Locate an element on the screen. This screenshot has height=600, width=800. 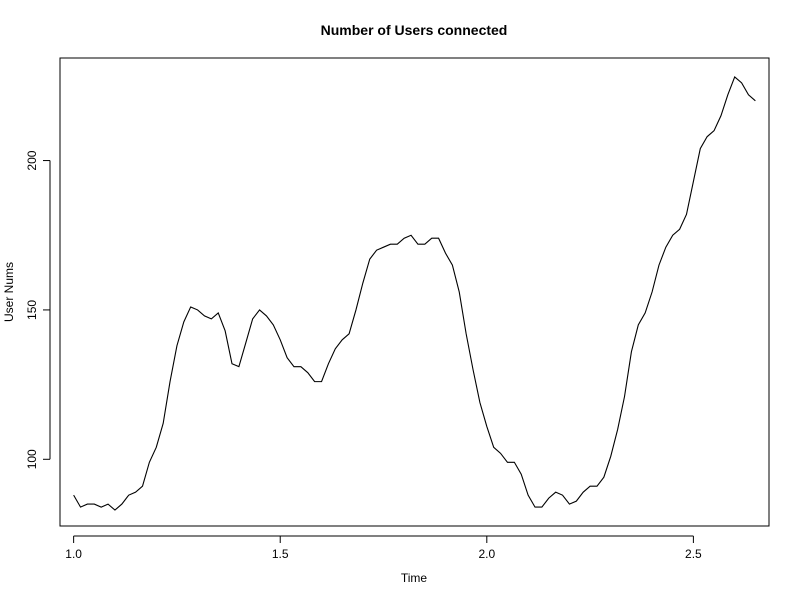
y-tick-label: 100 is located at coordinates (32, 459).